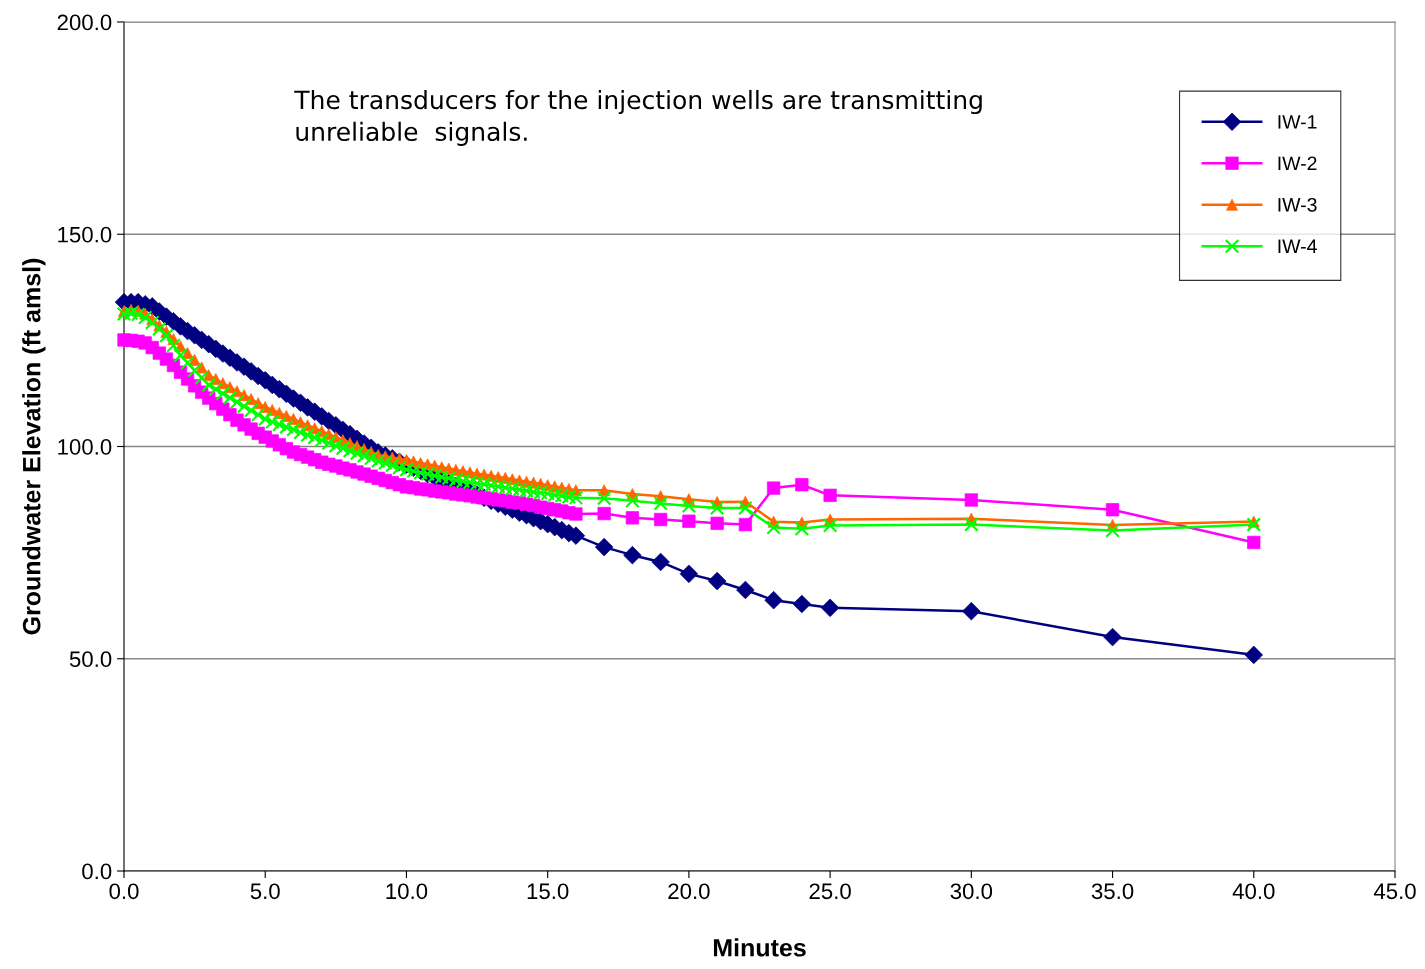 The width and height of the screenshot is (1425, 969). Describe the element at coordinates (124, 891) in the screenshot. I see `x-tick-label: 0.0` at that location.